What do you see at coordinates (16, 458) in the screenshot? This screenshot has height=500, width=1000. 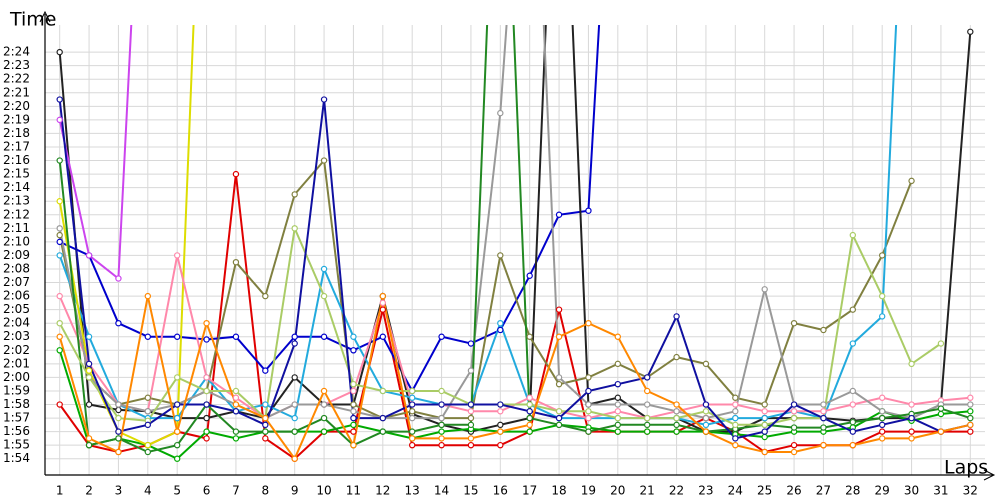 I see `y-tick-label: 1:54` at bounding box center [16, 458].